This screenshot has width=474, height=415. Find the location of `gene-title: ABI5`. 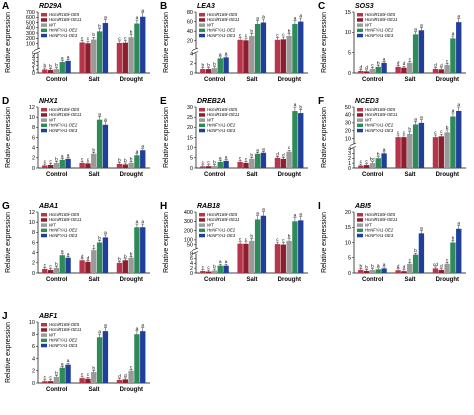

gene-title: ABI5 is located at coordinates (362, 206).